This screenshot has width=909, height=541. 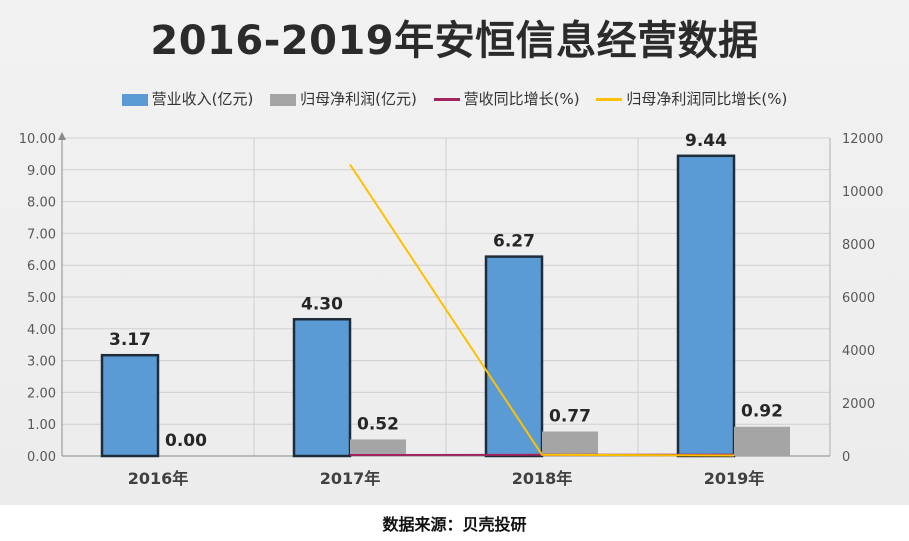 I want to click on legend-item-net-profit: 归母净利润(亿元), so click(x=343, y=98).